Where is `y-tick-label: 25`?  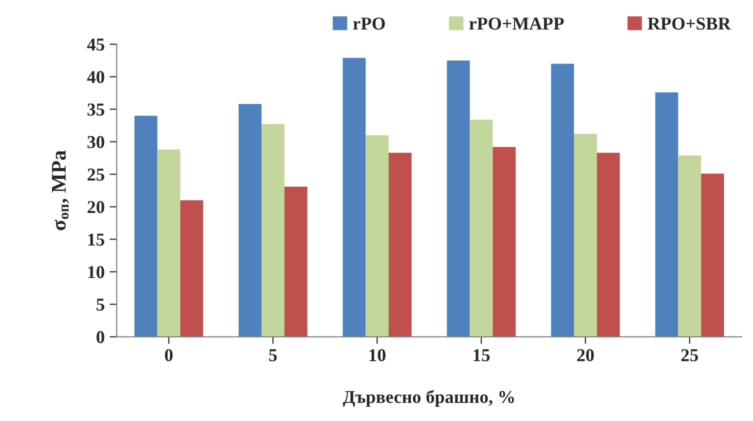
y-tick-label: 25 is located at coordinates (96, 174).